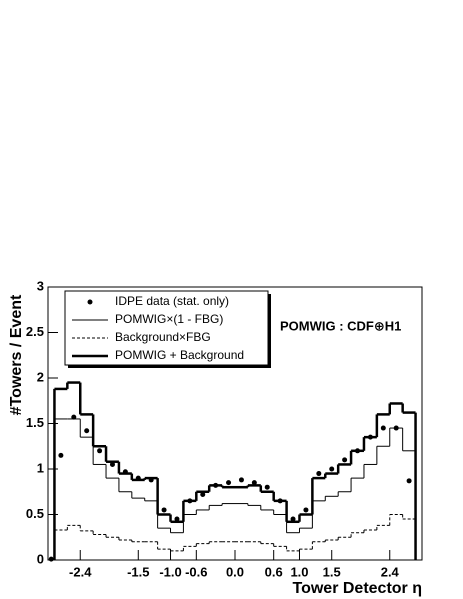 This screenshot has width=463, height=599. I want to click on legend-label: IDPE data (stat. only), so click(172, 301).